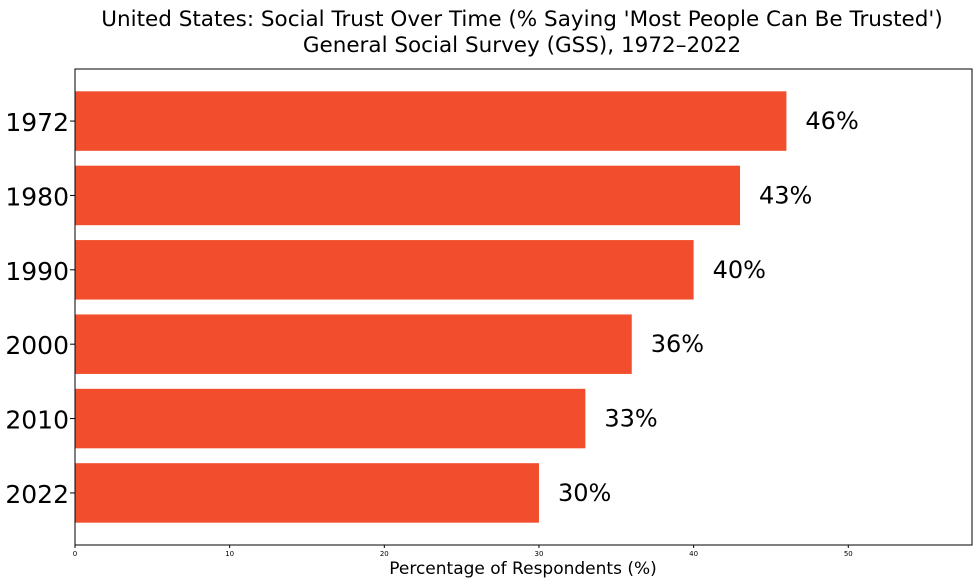  I want to click on bar-1990, so click(384, 270).